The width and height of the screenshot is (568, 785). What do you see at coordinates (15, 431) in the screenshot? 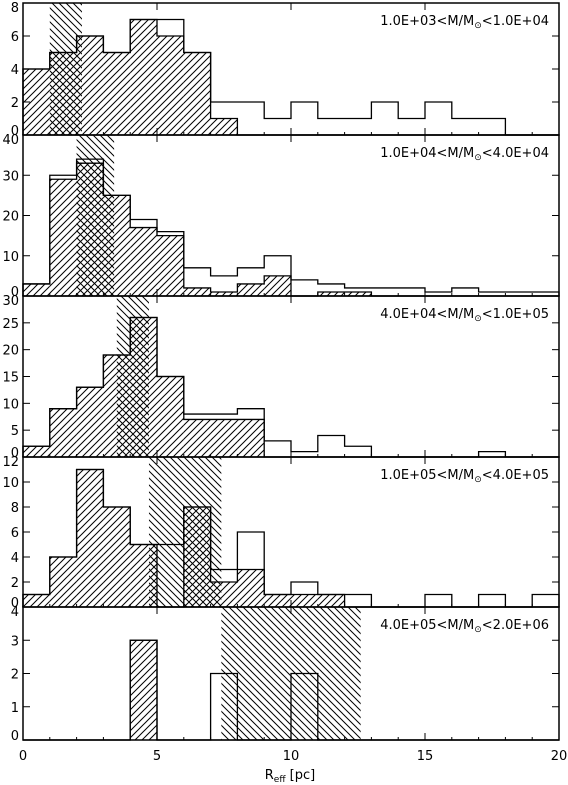
I see `y-tick-label: 5` at bounding box center [15, 431].